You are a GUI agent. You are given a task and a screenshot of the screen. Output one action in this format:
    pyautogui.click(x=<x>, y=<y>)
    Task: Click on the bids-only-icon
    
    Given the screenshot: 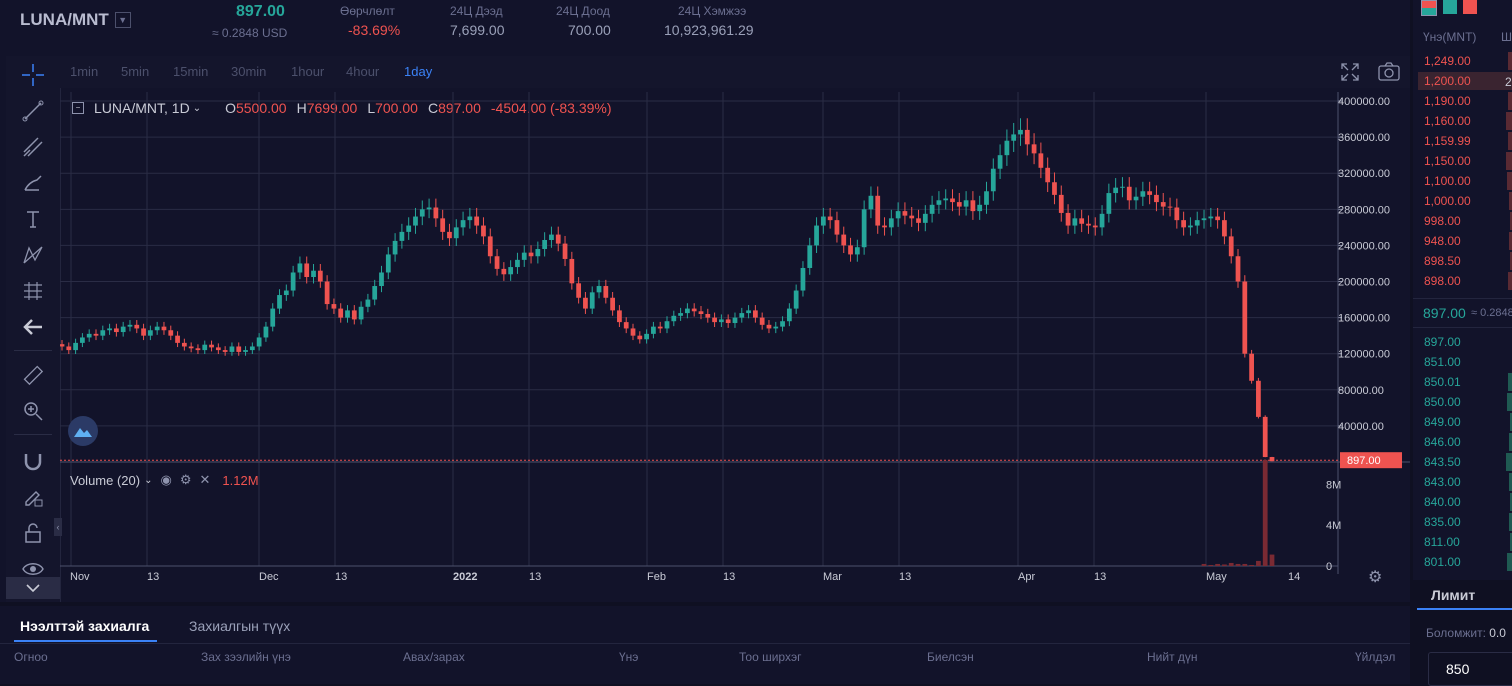 What is the action you would take?
    pyautogui.click(x=1450, y=7)
    